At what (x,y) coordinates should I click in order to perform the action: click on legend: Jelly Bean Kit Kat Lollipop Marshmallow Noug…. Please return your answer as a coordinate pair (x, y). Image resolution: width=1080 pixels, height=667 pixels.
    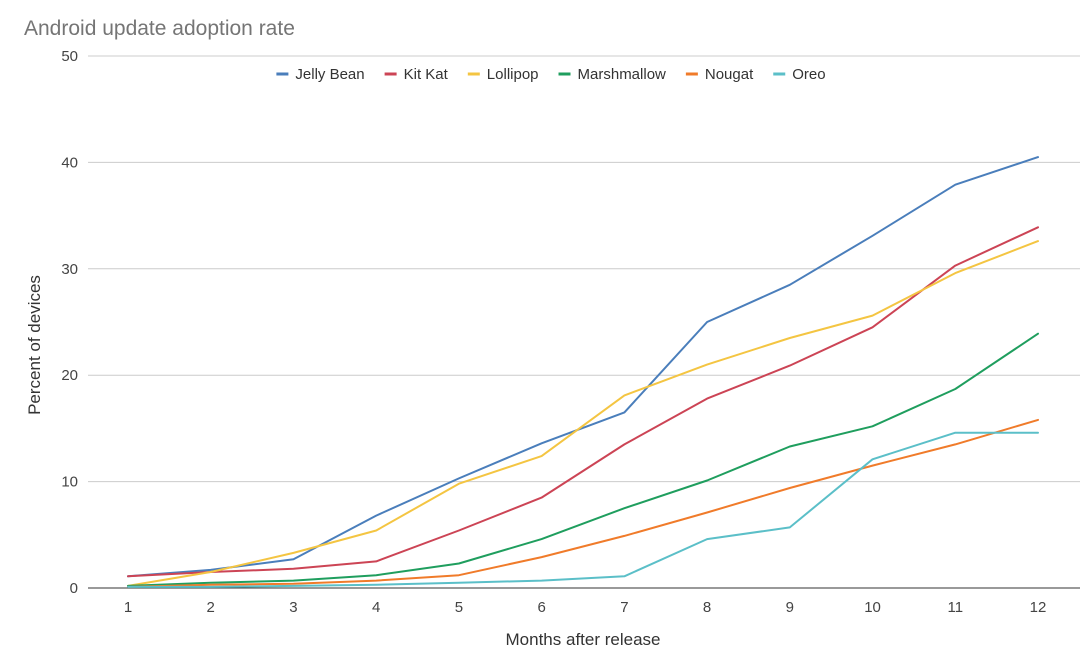
    Looking at the image, I should click on (551, 74).